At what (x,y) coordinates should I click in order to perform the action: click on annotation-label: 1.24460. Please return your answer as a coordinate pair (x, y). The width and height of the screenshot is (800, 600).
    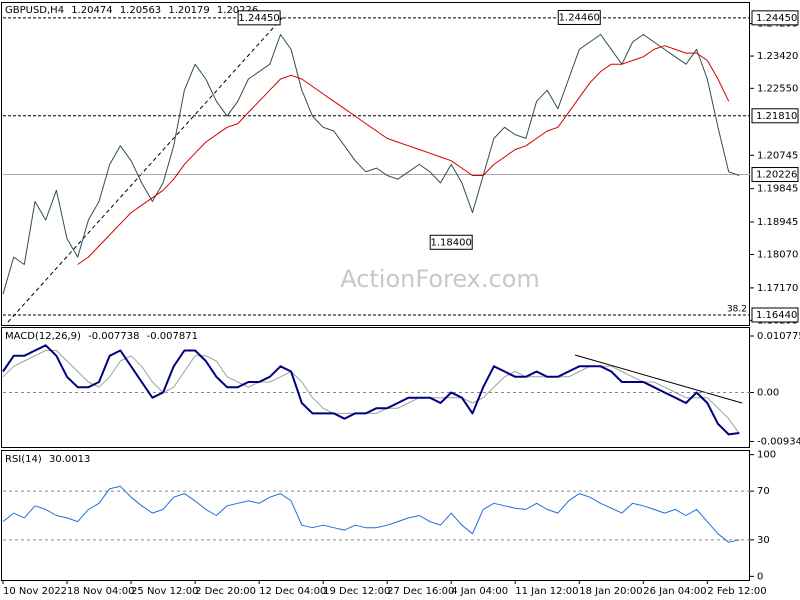
    Looking at the image, I should click on (579, 17).